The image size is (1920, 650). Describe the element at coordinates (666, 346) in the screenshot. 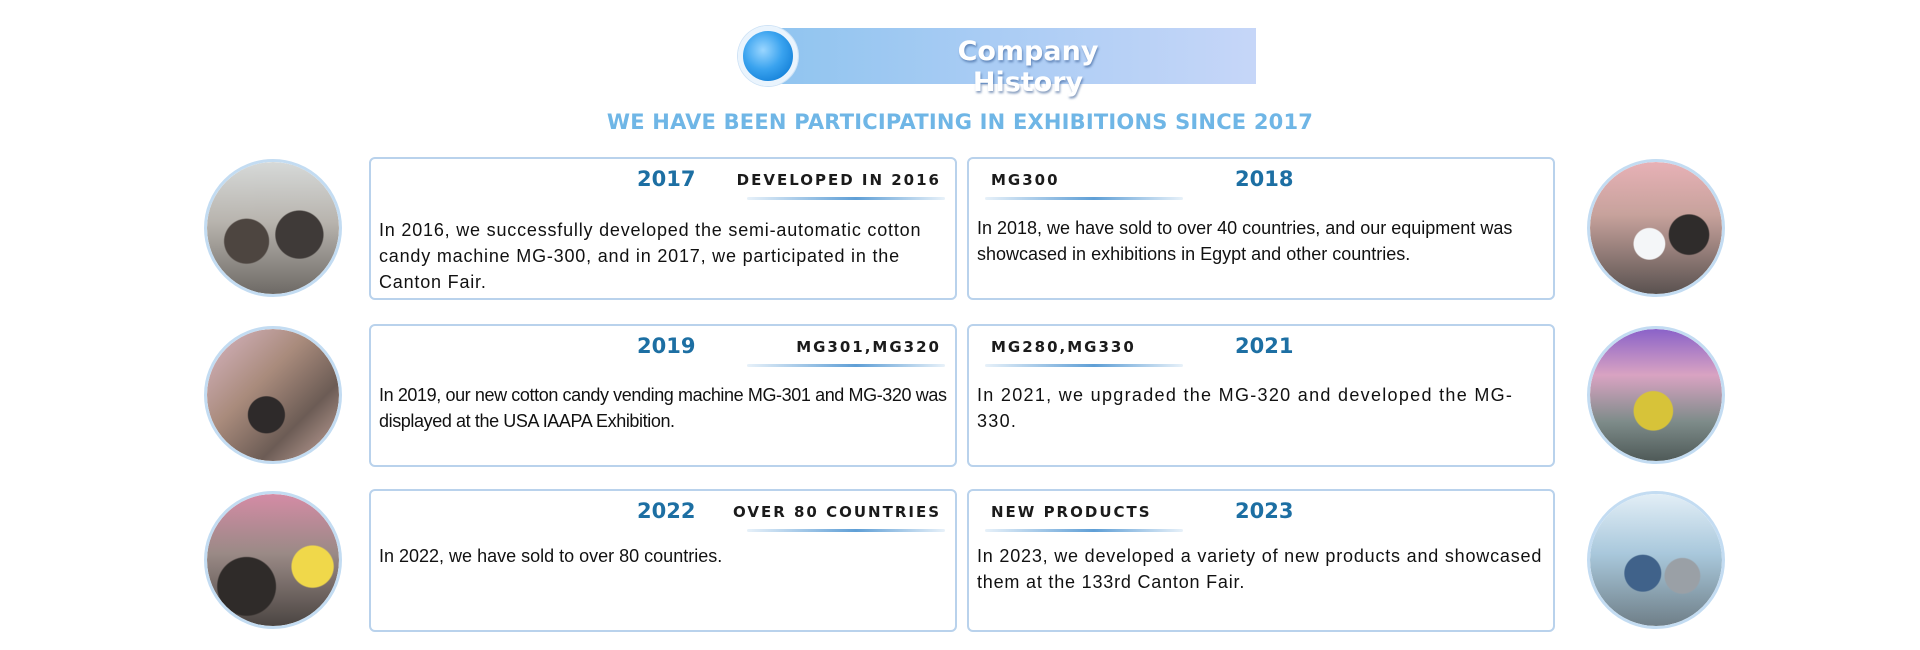

I see `card-year: 2019` at that location.